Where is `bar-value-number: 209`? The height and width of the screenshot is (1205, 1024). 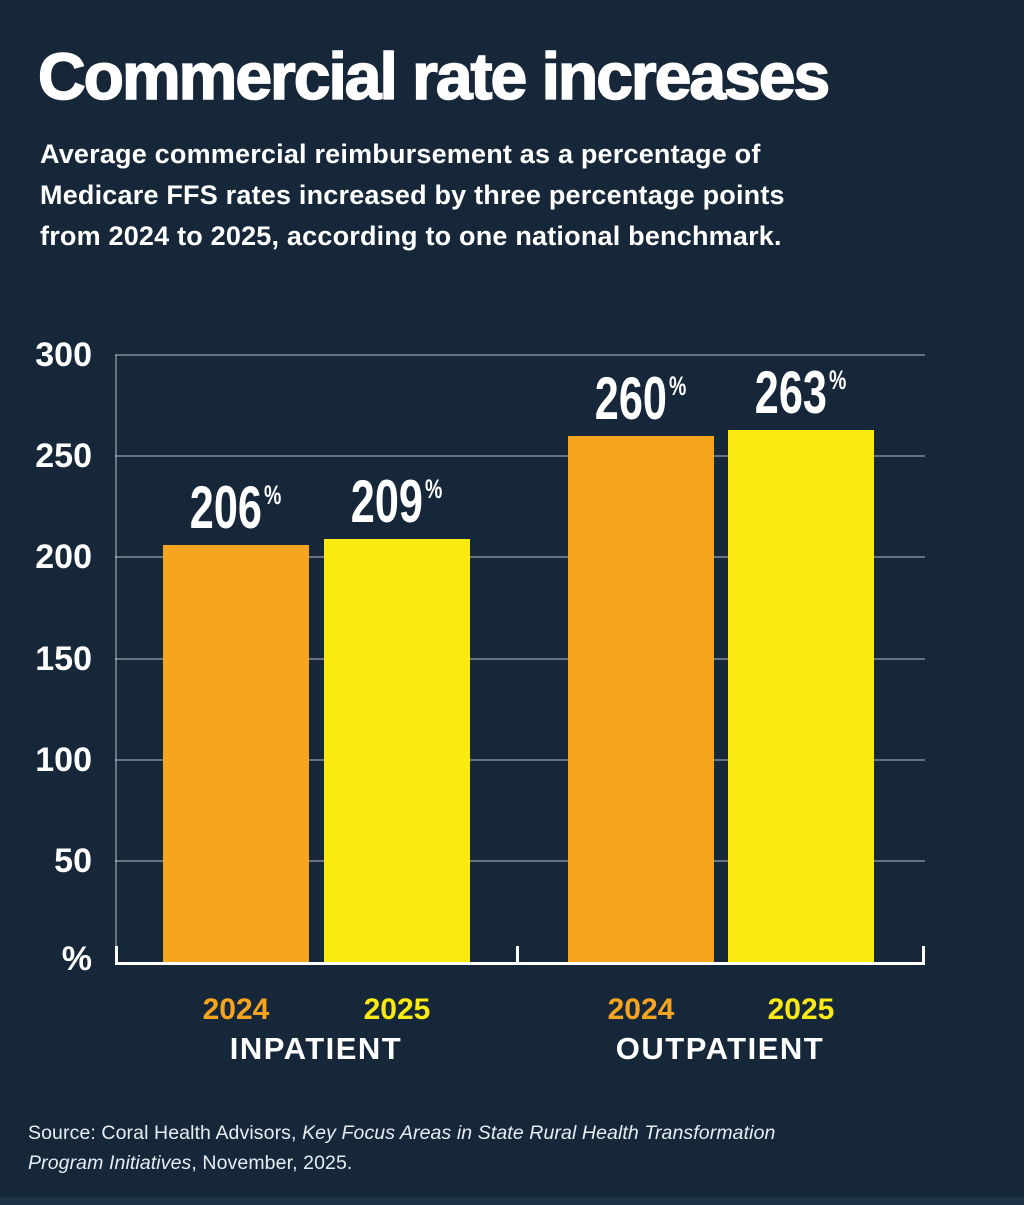 bar-value-number: 209 is located at coordinates (387, 502).